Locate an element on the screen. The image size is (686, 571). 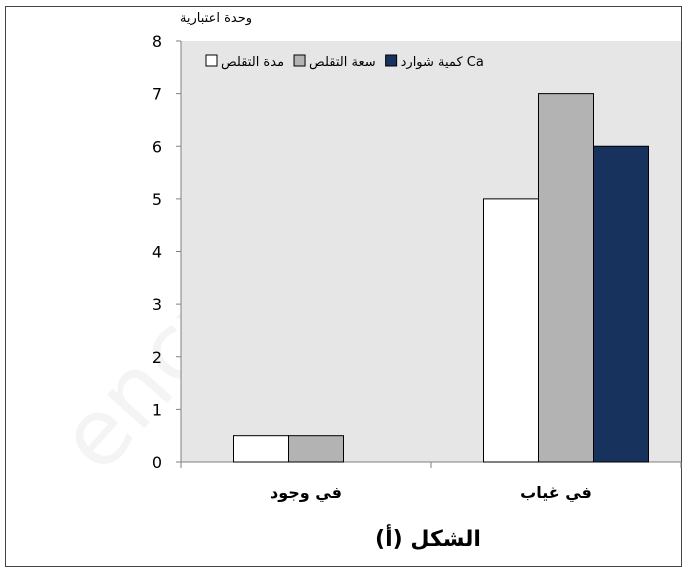
legend-label: كمية شوارد Ca is located at coordinates (442, 62).